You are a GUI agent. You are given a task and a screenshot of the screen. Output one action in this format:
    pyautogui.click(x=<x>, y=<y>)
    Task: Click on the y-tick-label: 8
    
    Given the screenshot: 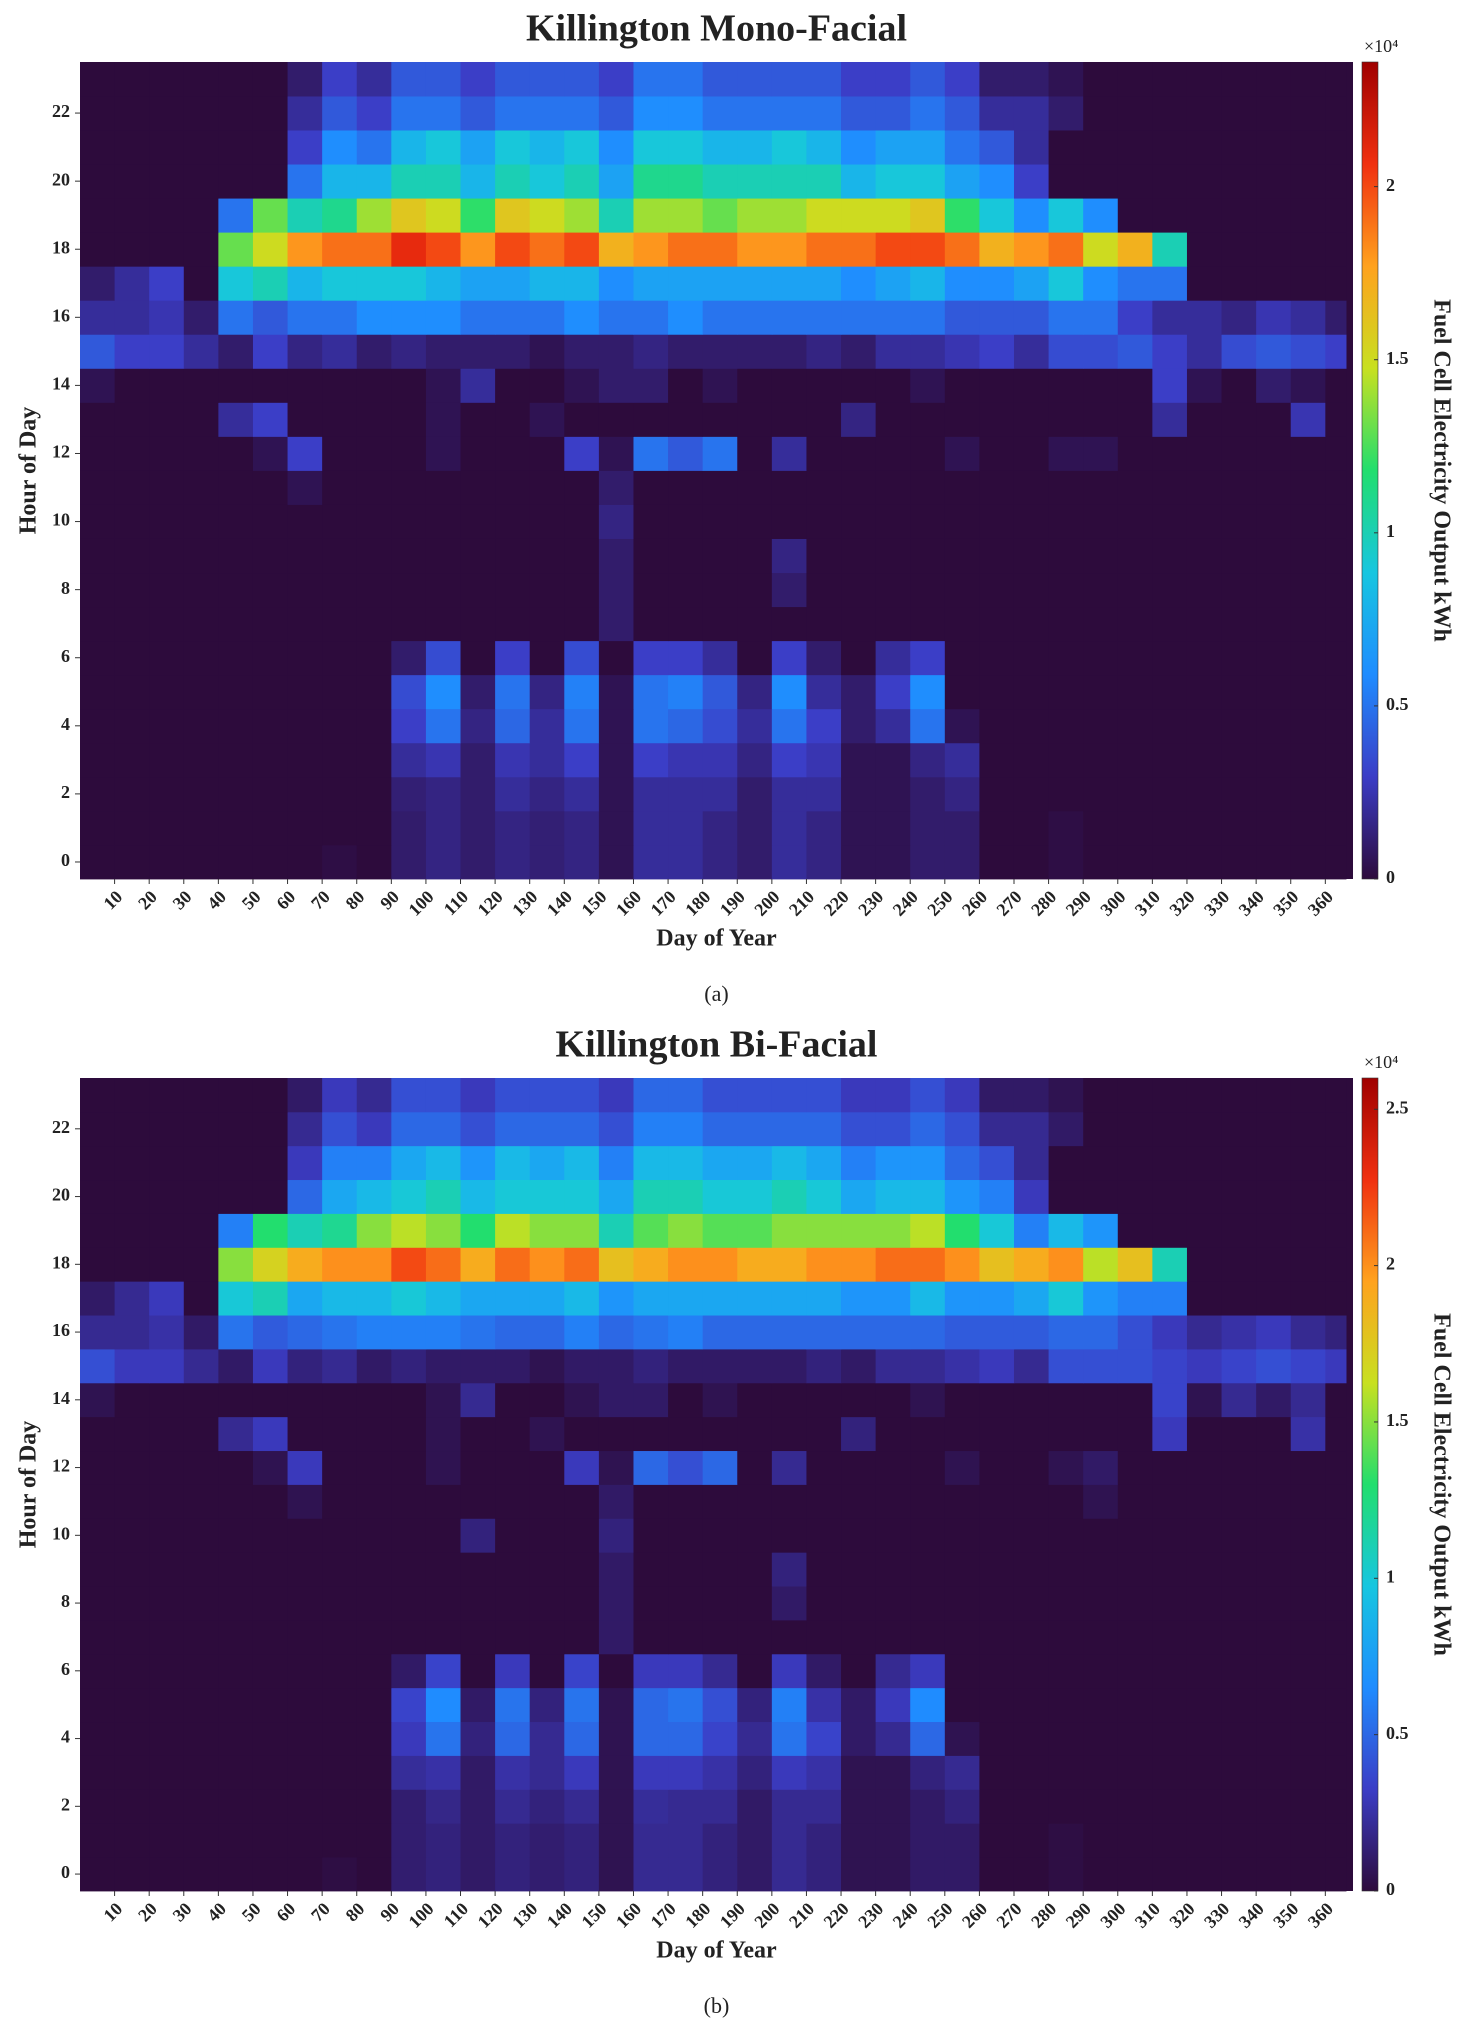 What is the action you would take?
    pyautogui.click(x=65, y=588)
    